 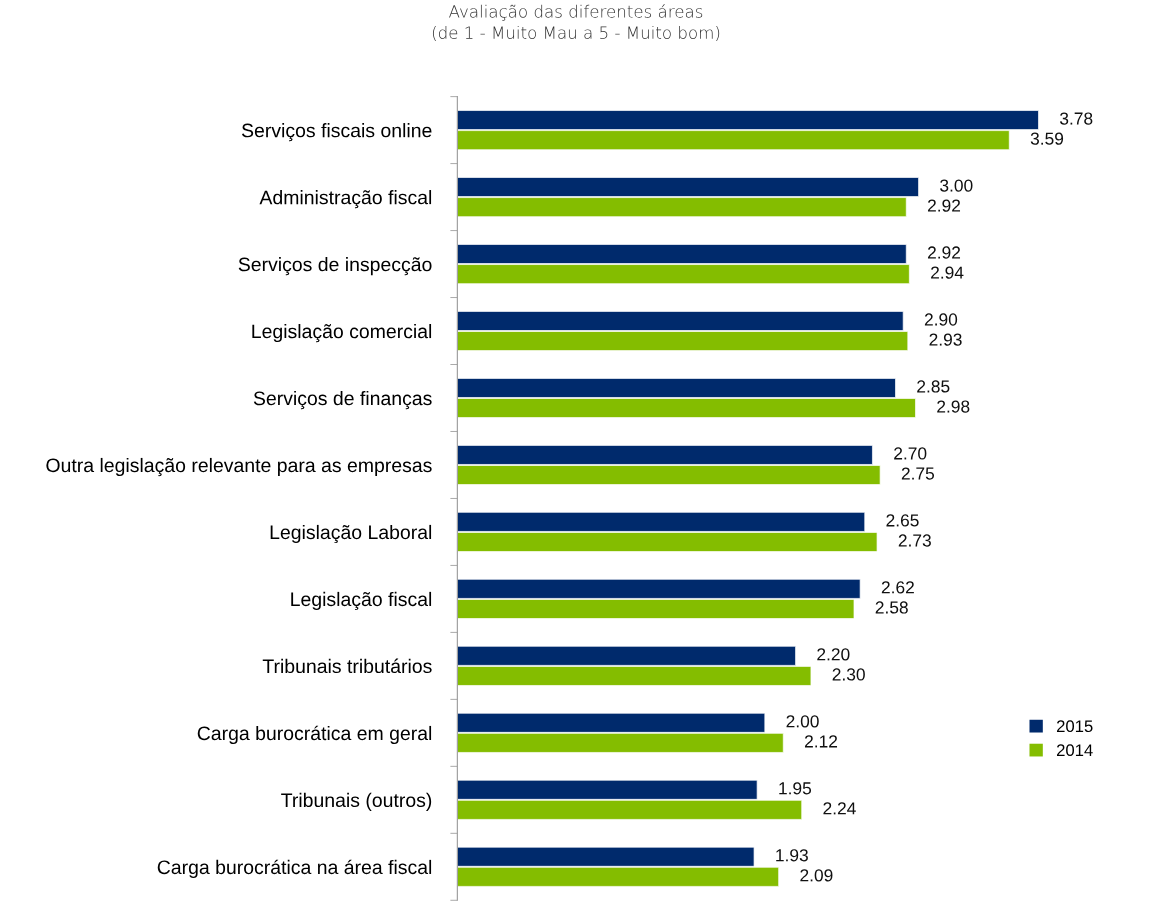 What do you see at coordinates (816, 875) in the screenshot?
I see `data-label: 2.09` at bounding box center [816, 875].